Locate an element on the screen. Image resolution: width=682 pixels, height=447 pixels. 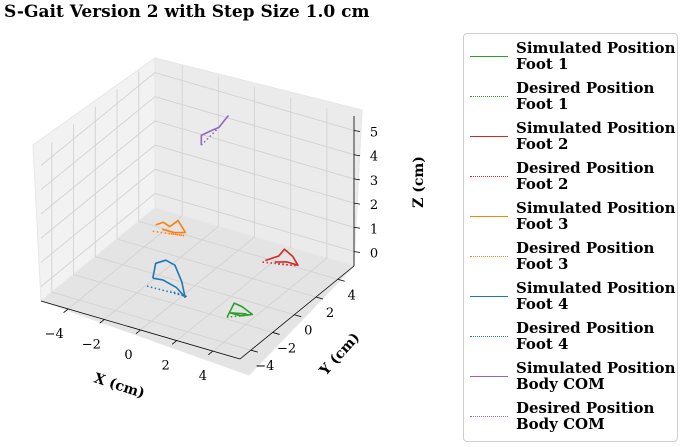
z-axis-label: Z (cm) is located at coordinates (419, 182).